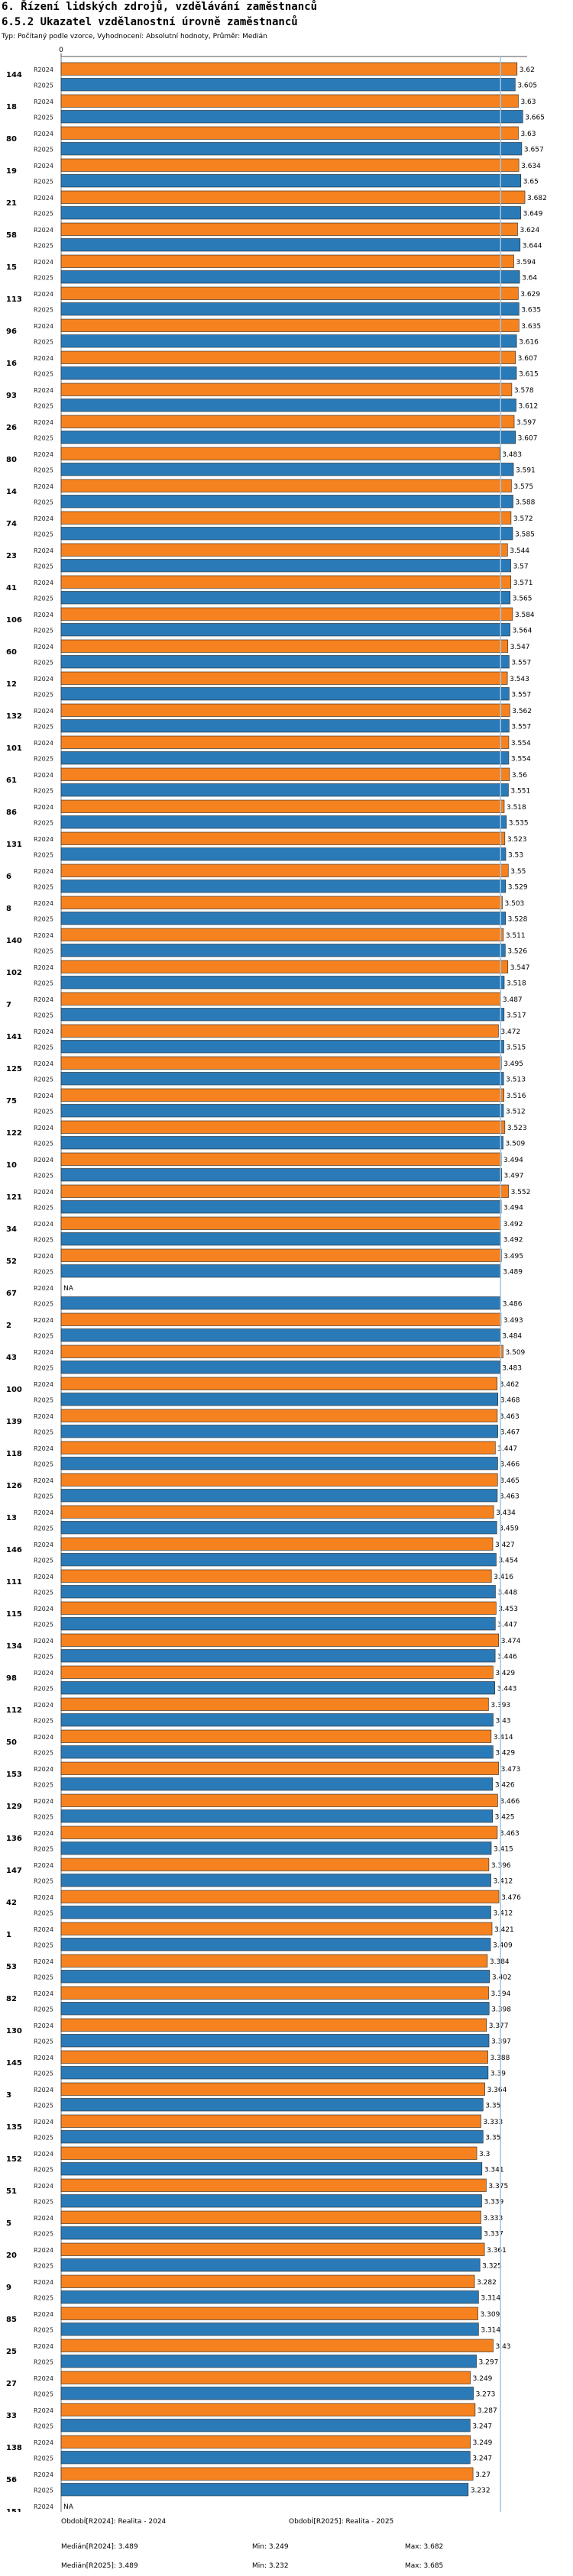 Image resolution: width=573 pixels, height=2576 pixels. What do you see at coordinates (509, 1529) in the screenshot?
I see `value-label: 3.459` at bounding box center [509, 1529].